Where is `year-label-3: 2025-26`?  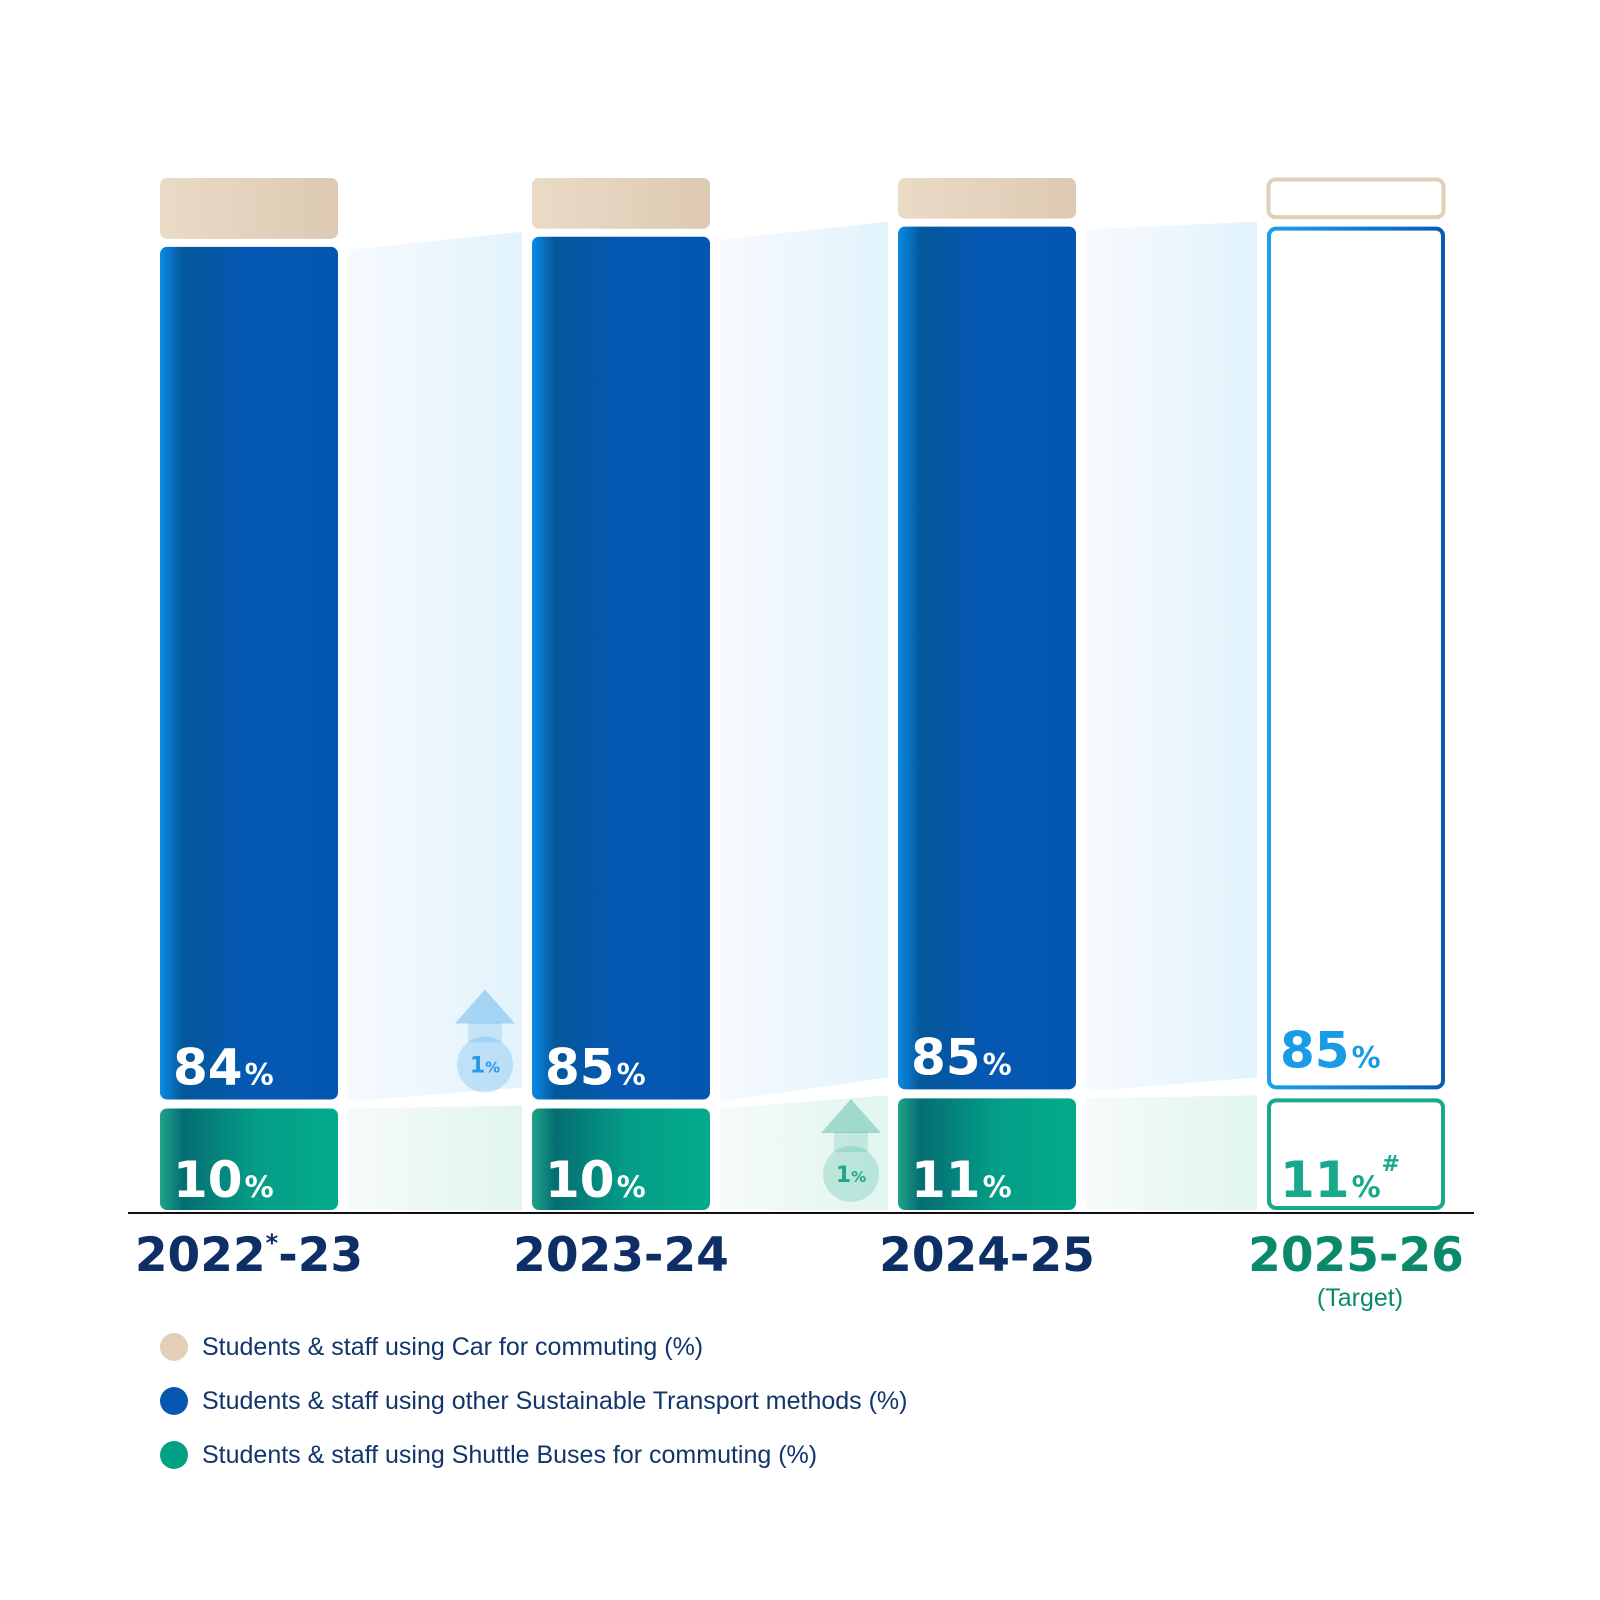 year-label-3: 2025-26 is located at coordinates (1356, 1255).